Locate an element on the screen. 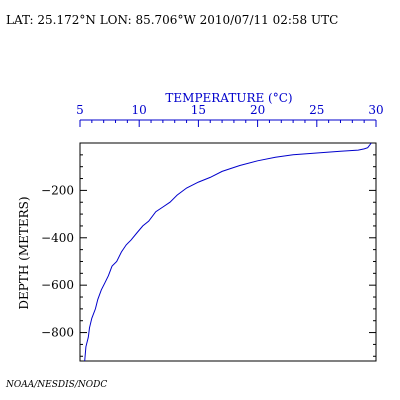 The height and width of the screenshot is (400, 400). y-tick-label: −600 is located at coordinates (57, 285).